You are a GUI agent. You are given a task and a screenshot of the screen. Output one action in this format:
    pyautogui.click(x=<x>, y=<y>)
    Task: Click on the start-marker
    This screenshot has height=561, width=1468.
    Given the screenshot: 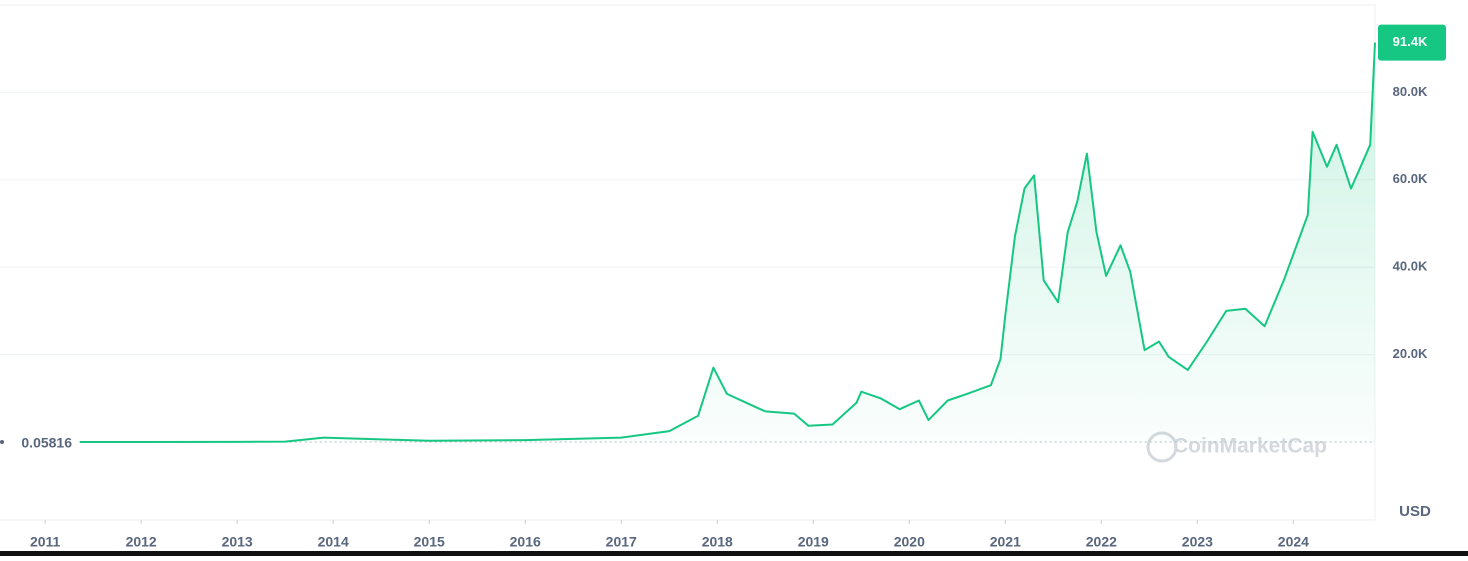 What is the action you would take?
    pyautogui.click(x=2, y=441)
    